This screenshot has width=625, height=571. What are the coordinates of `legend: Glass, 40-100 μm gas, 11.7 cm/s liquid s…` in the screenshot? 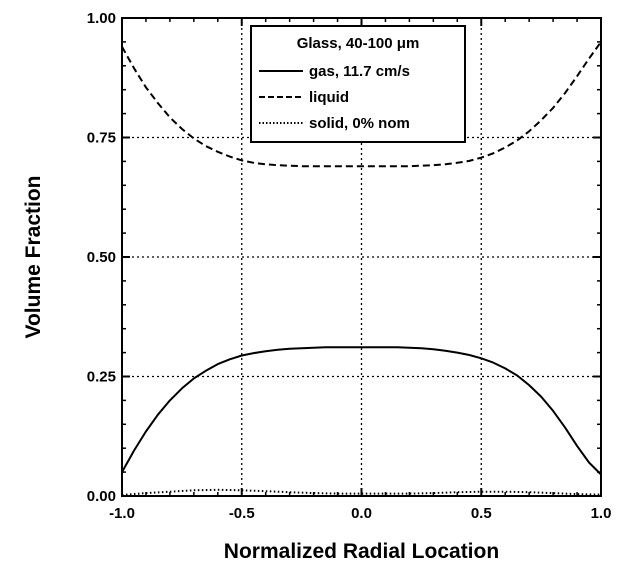 It's located at (358, 84).